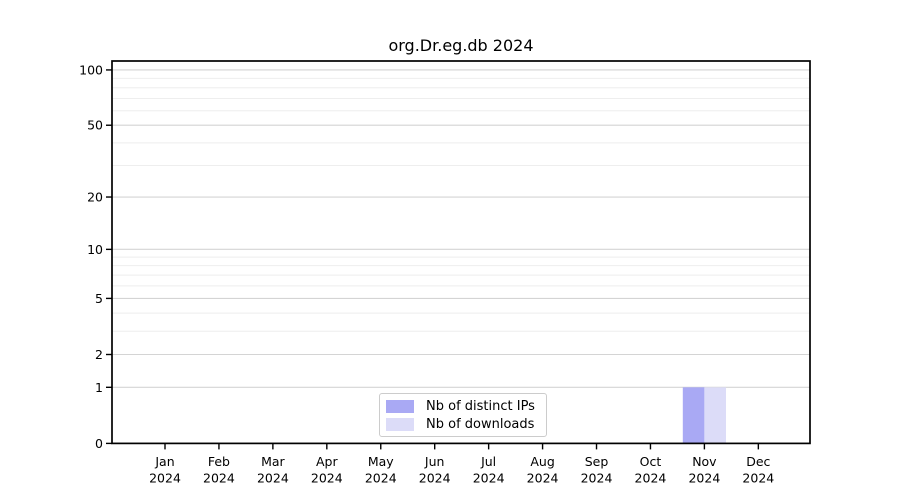 The image size is (900, 500). Describe the element at coordinates (327, 461) in the screenshot. I see `x-tick-label-month: Apr` at that location.